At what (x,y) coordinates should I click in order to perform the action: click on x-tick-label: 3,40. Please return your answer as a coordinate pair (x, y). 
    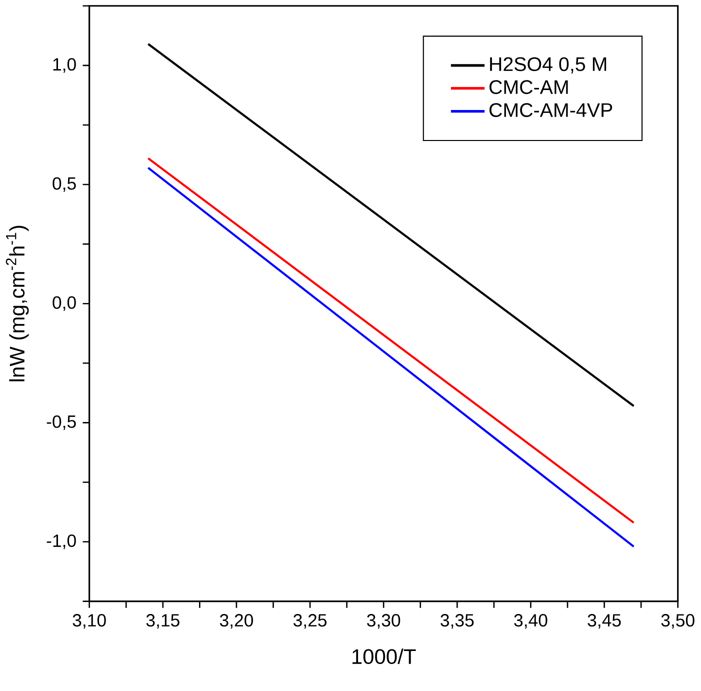
    Looking at the image, I should click on (531, 621).